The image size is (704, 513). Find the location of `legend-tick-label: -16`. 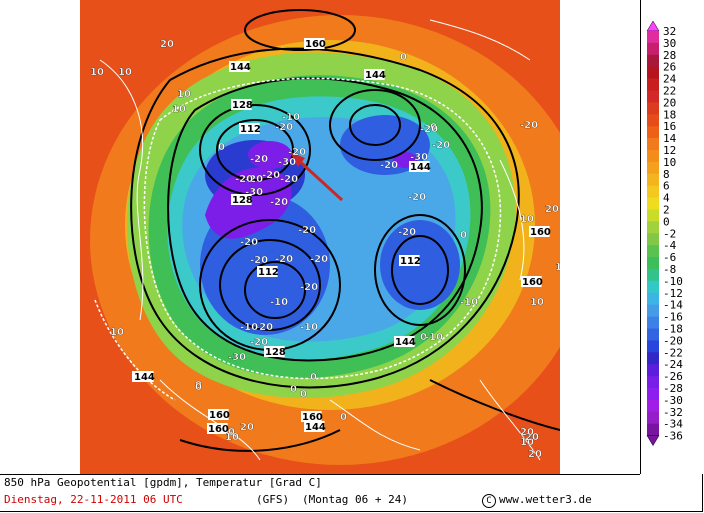

legend-tick-label: -16 is located at coordinates (673, 317).